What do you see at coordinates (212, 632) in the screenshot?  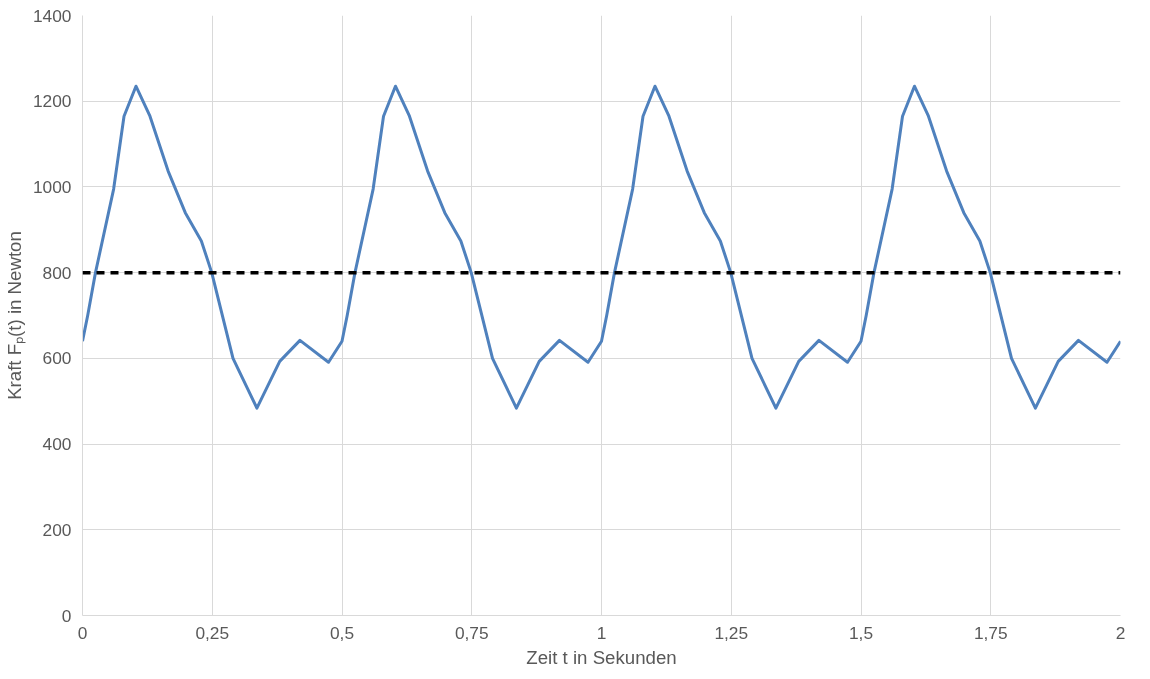 I see `x-tick-label: 0,25` at bounding box center [212, 632].